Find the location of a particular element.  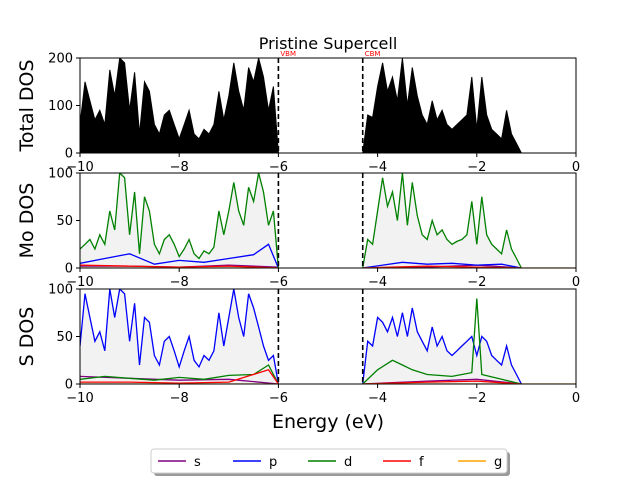

annotation-vbm: VBM is located at coordinates (288, 54).